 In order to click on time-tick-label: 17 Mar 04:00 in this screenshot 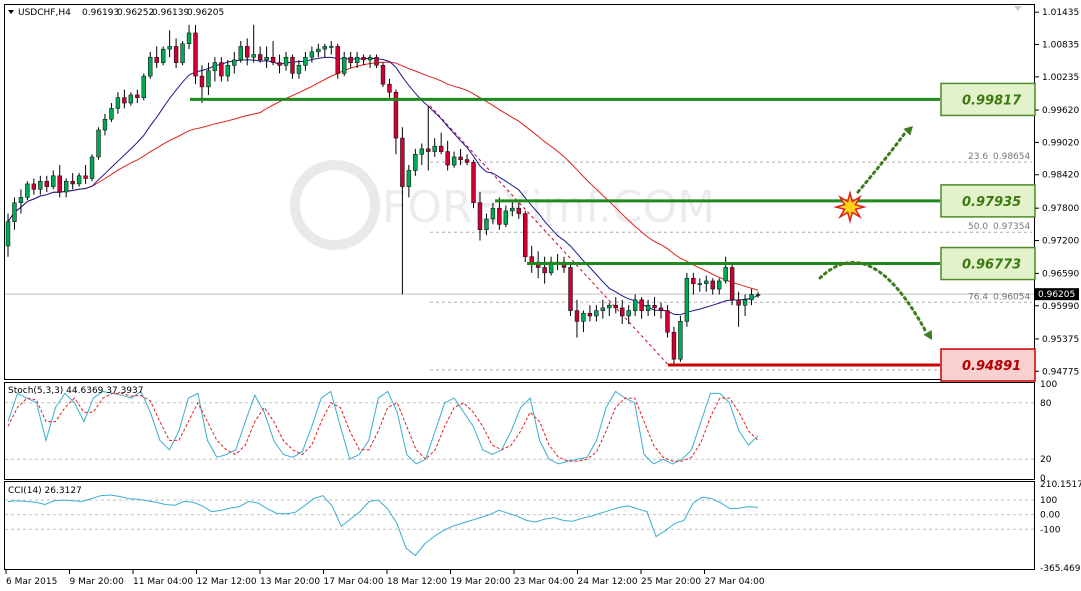, I will do `click(354, 582)`.